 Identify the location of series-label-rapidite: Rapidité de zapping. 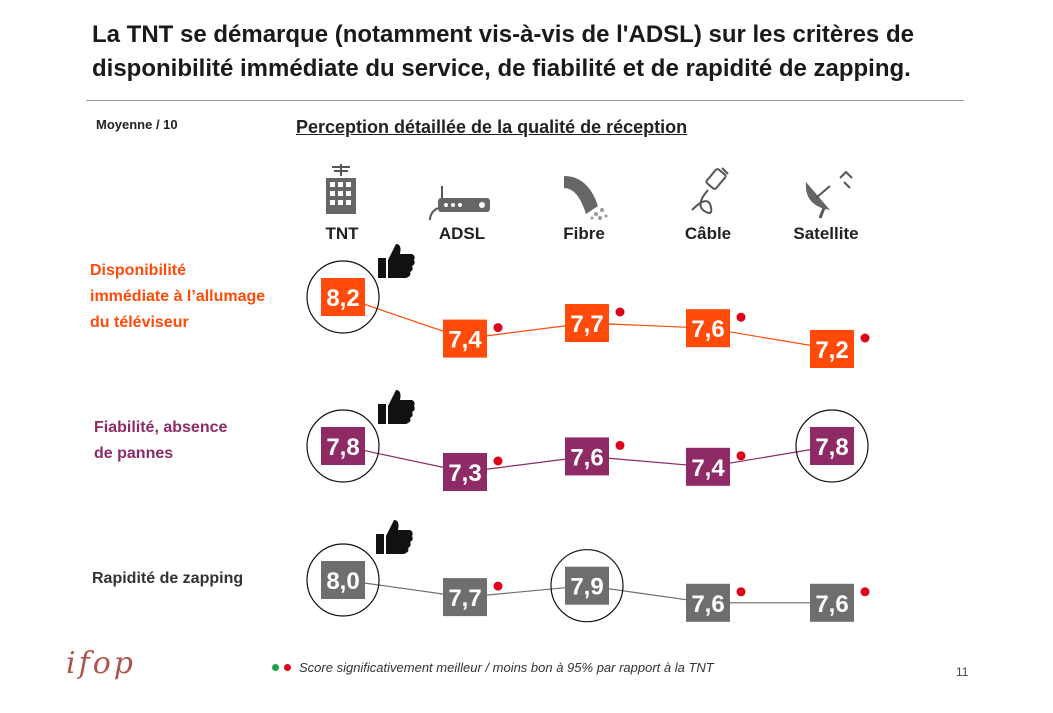
(167, 579).